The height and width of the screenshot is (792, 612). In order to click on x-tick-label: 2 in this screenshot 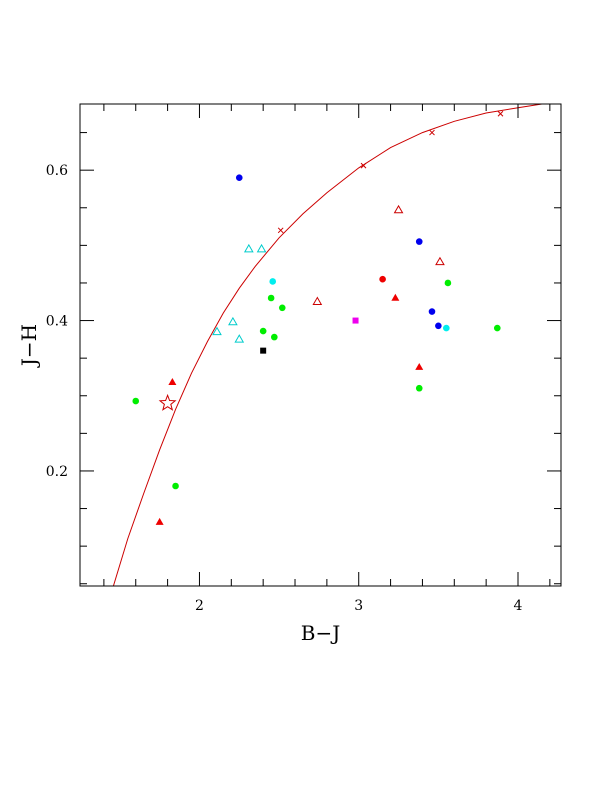, I will do `click(199, 606)`.